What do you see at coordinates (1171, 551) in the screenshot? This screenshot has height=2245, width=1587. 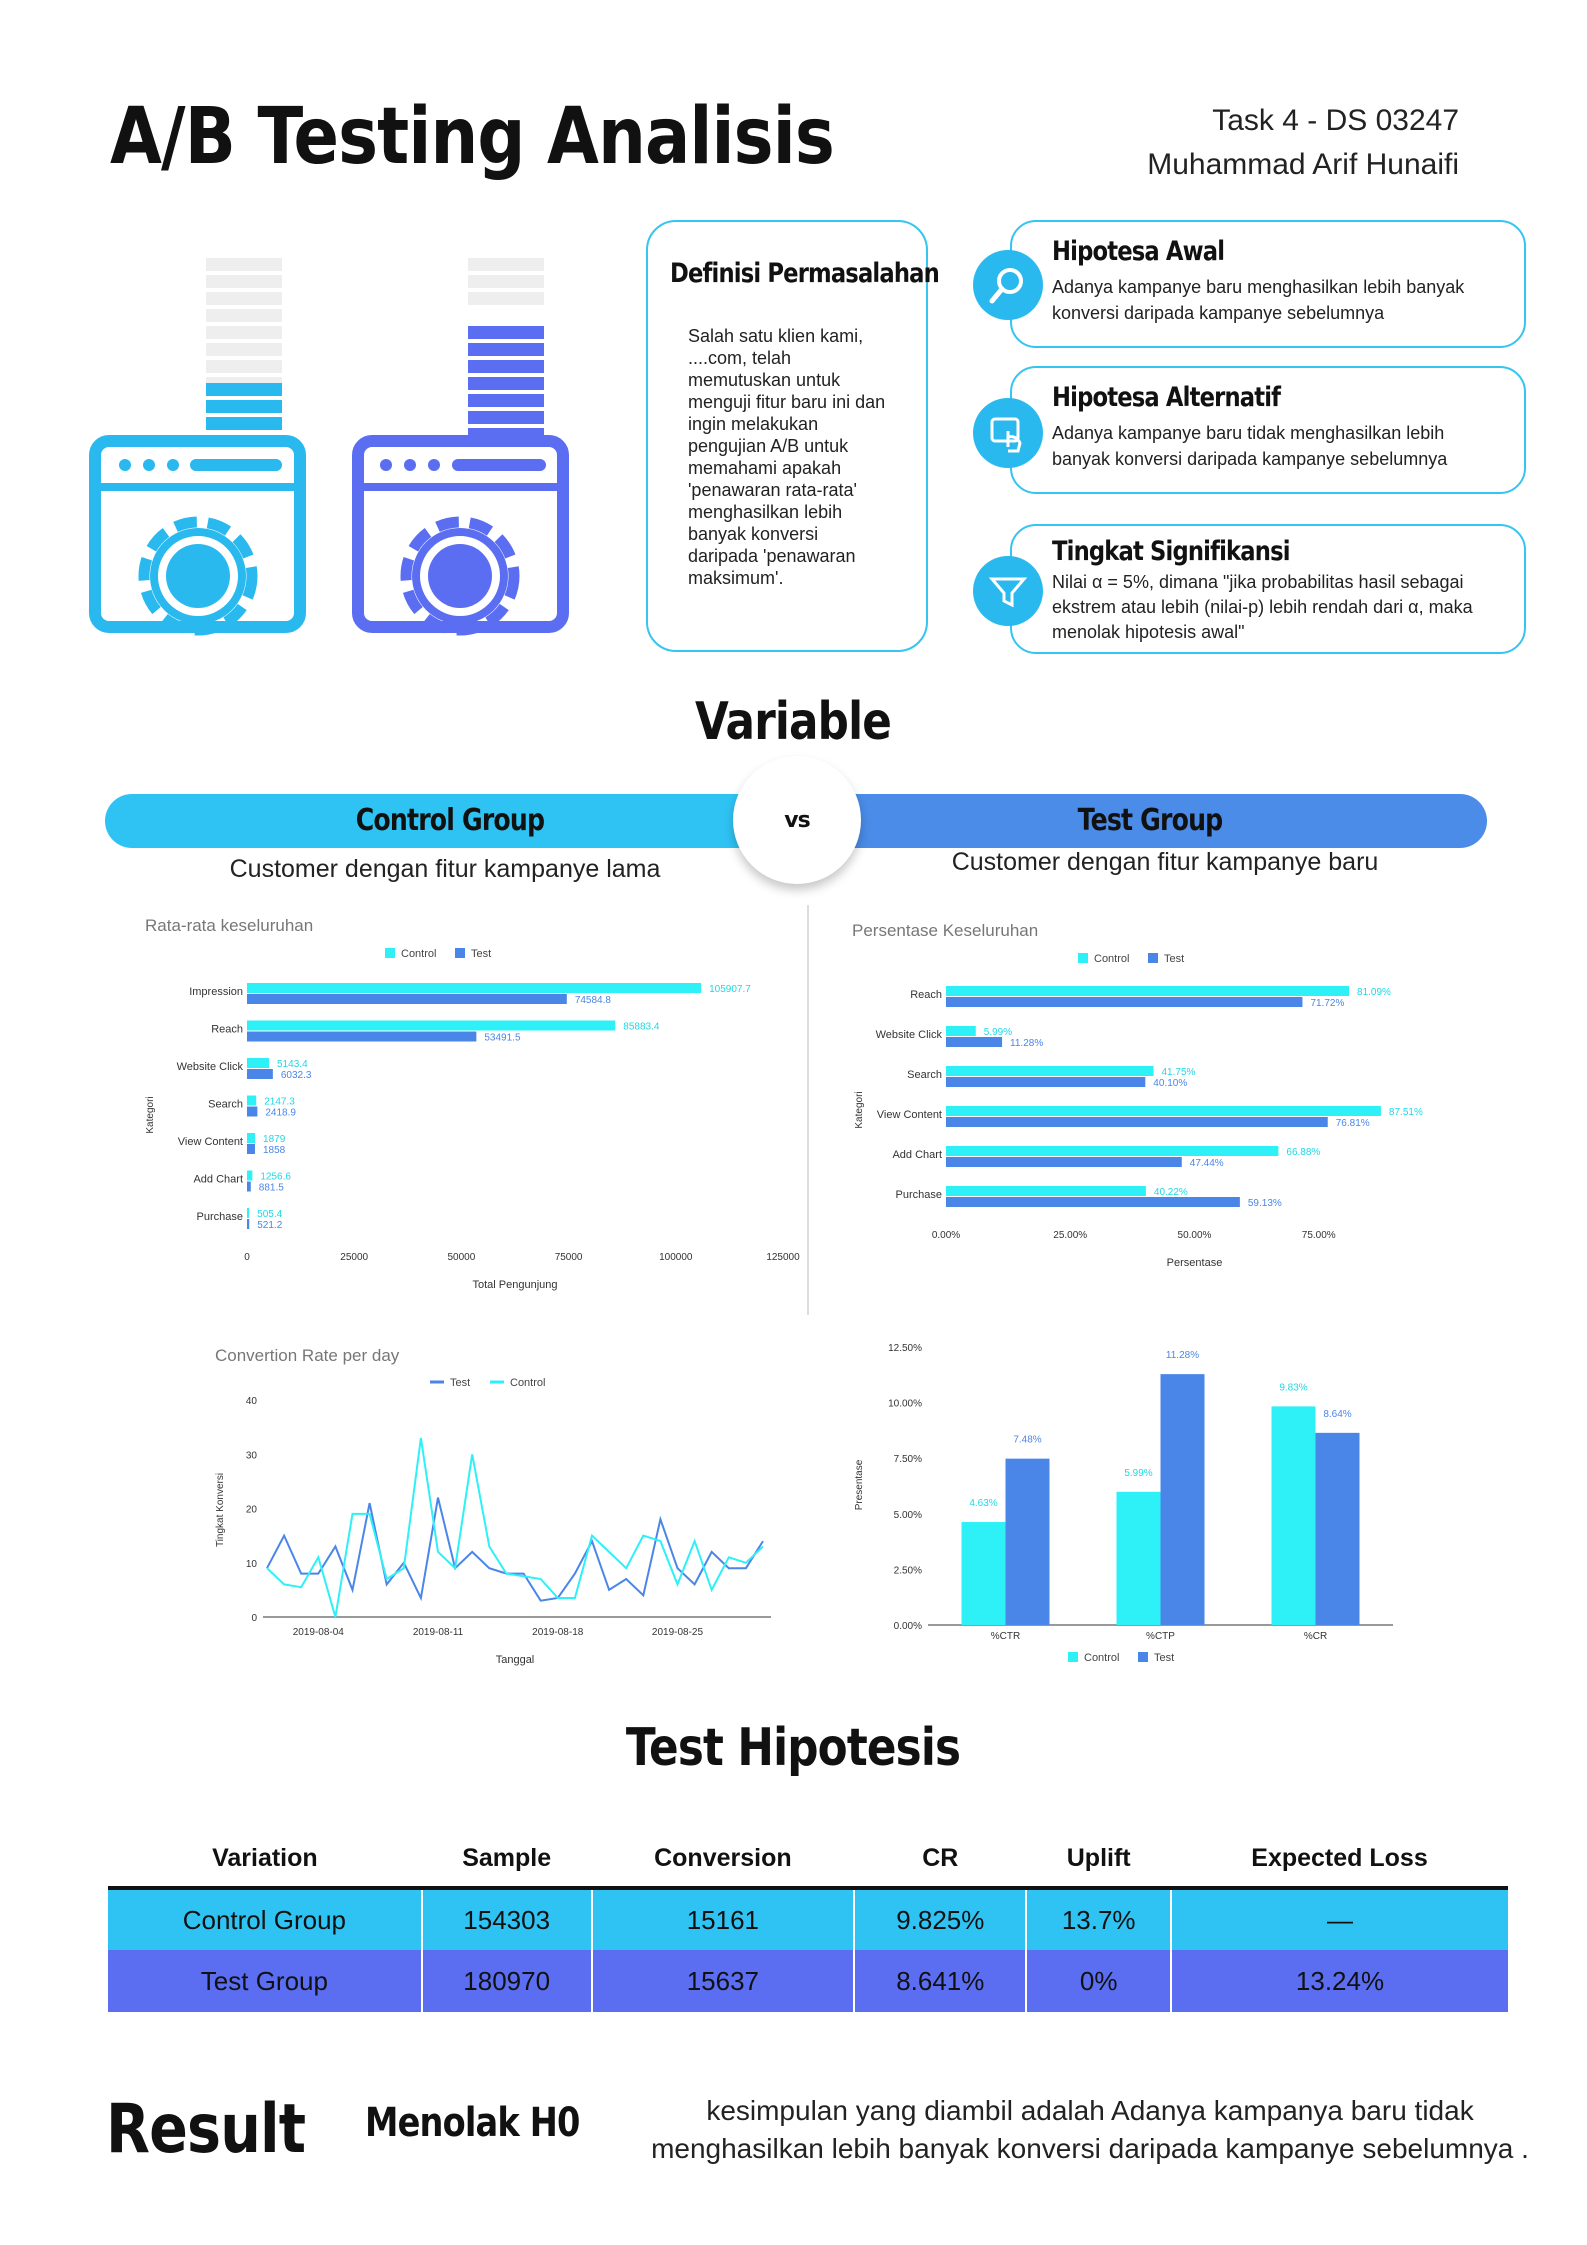 I see `hypothesis-title: Tingkat Signifikansi` at bounding box center [1171, 551].